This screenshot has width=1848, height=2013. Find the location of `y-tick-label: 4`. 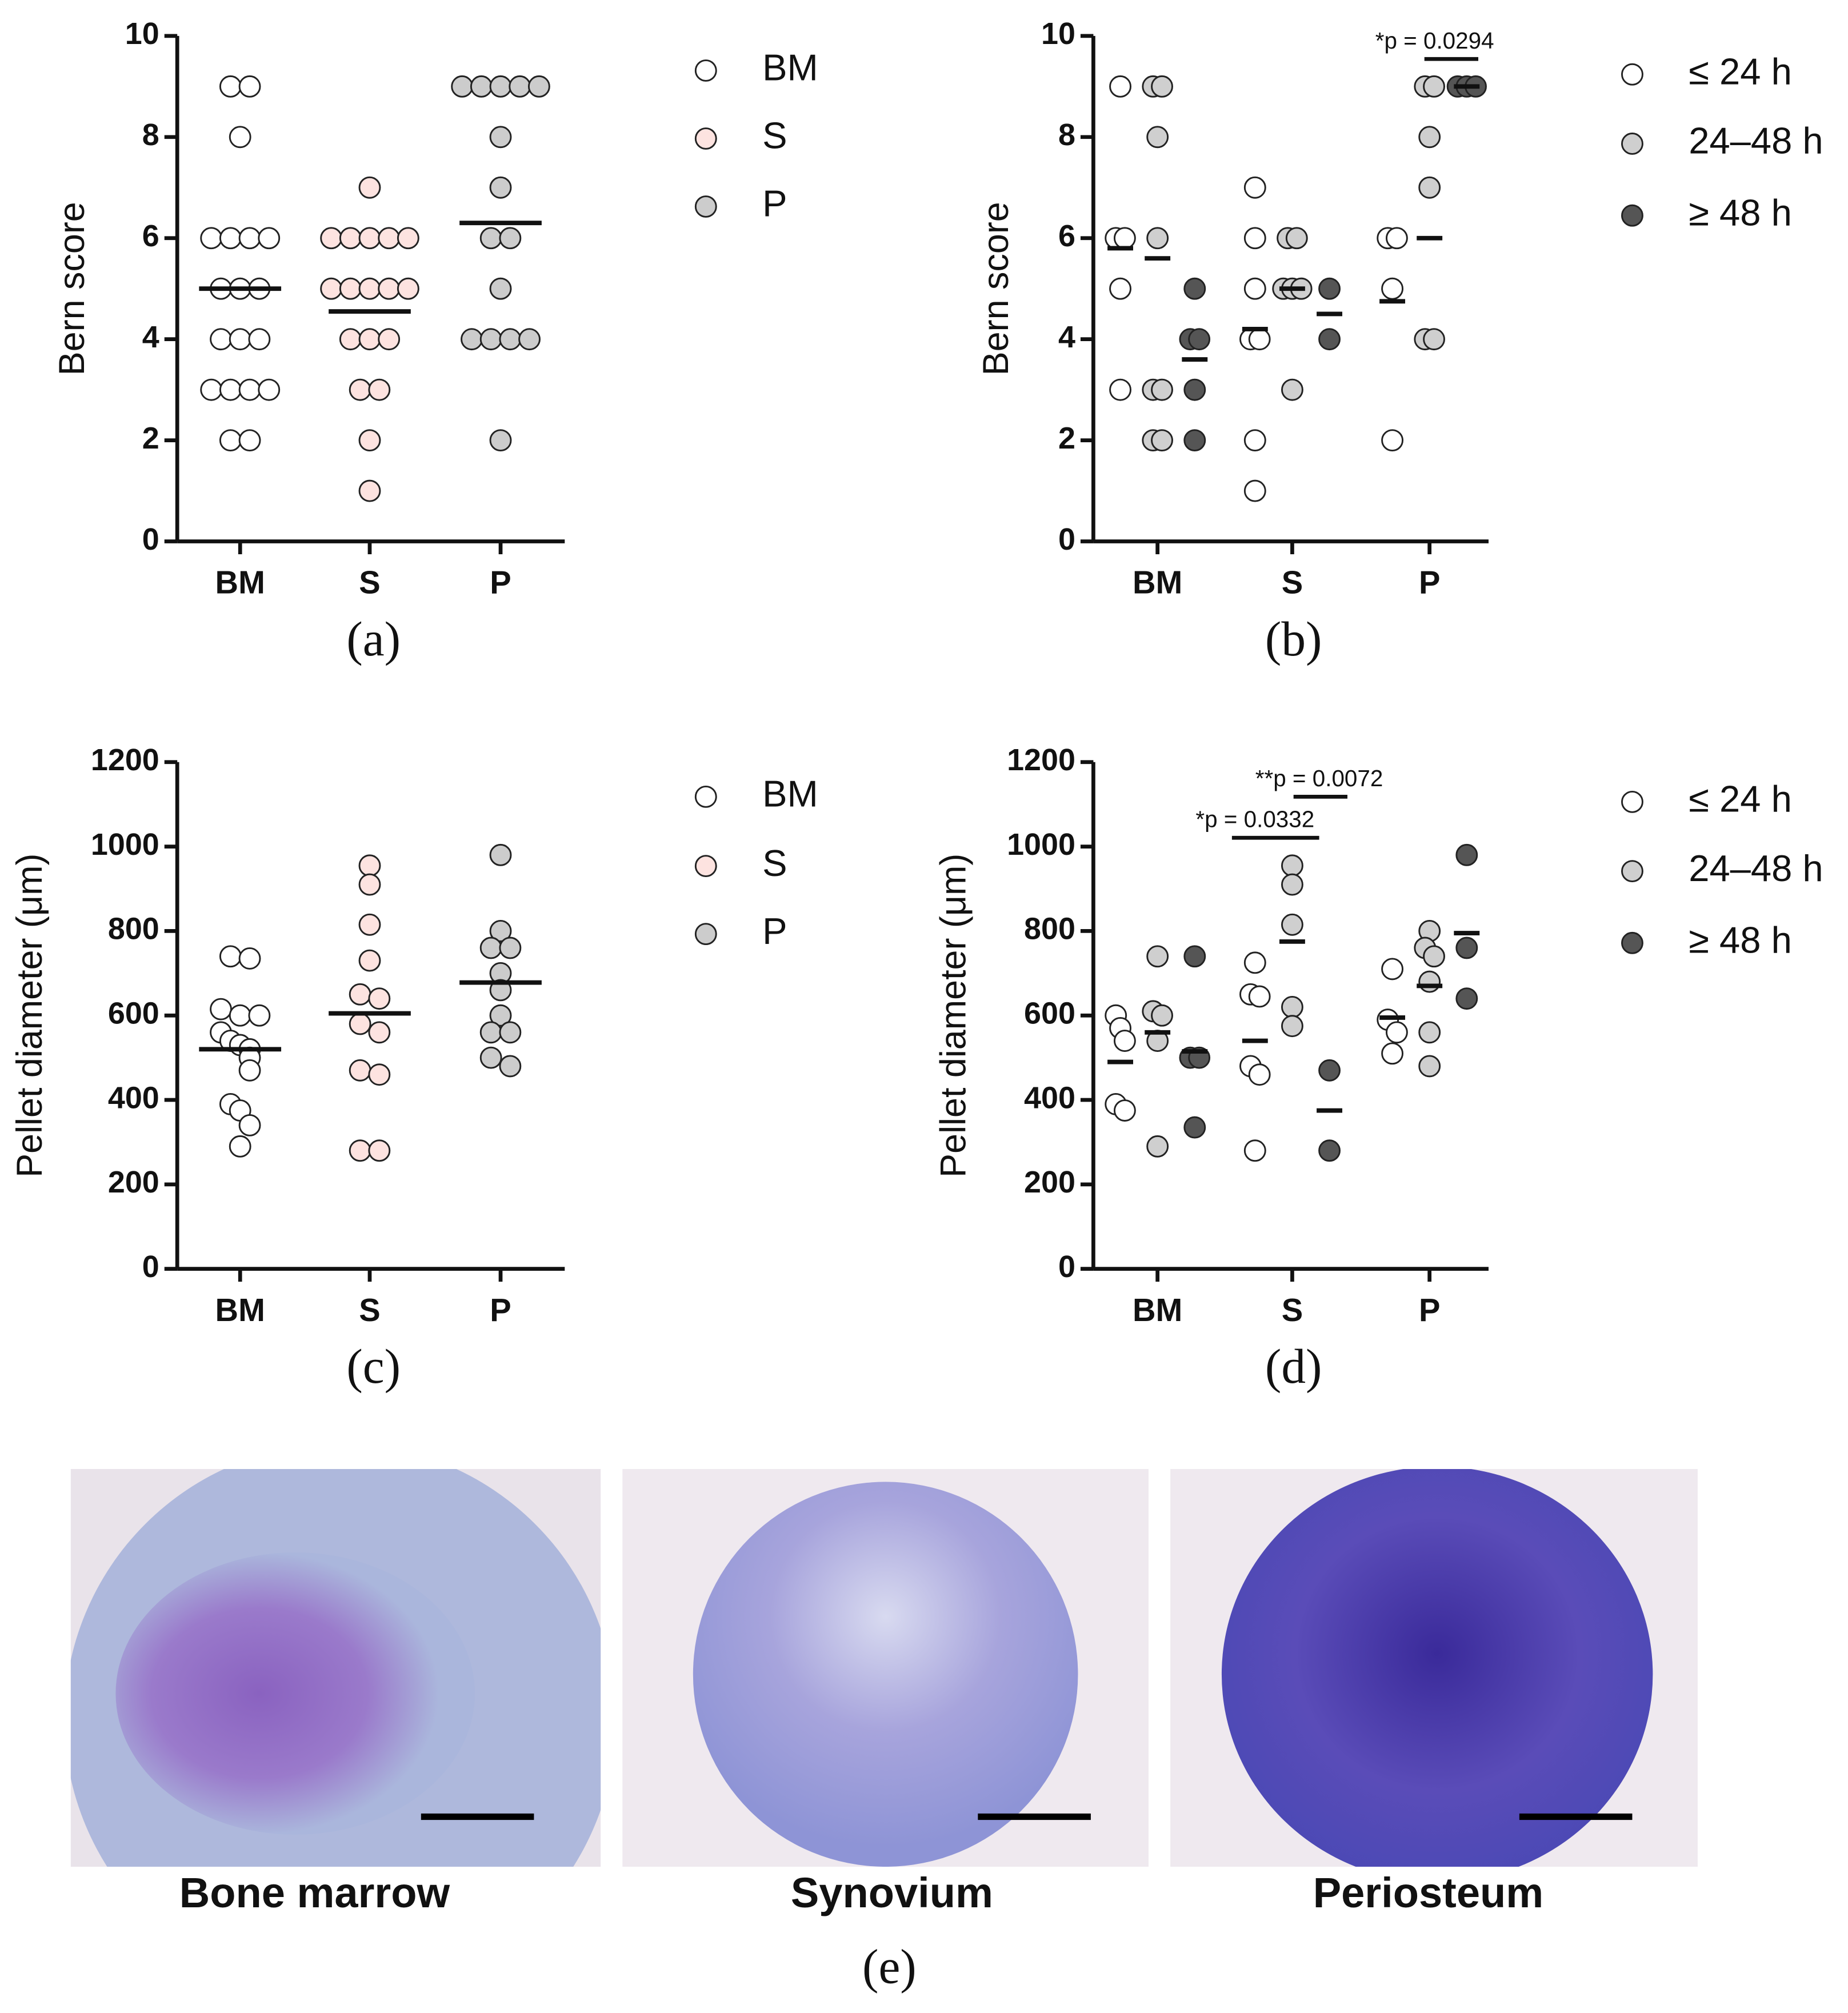

y-tick-label: 4 is located at coordinates (1066, 337).